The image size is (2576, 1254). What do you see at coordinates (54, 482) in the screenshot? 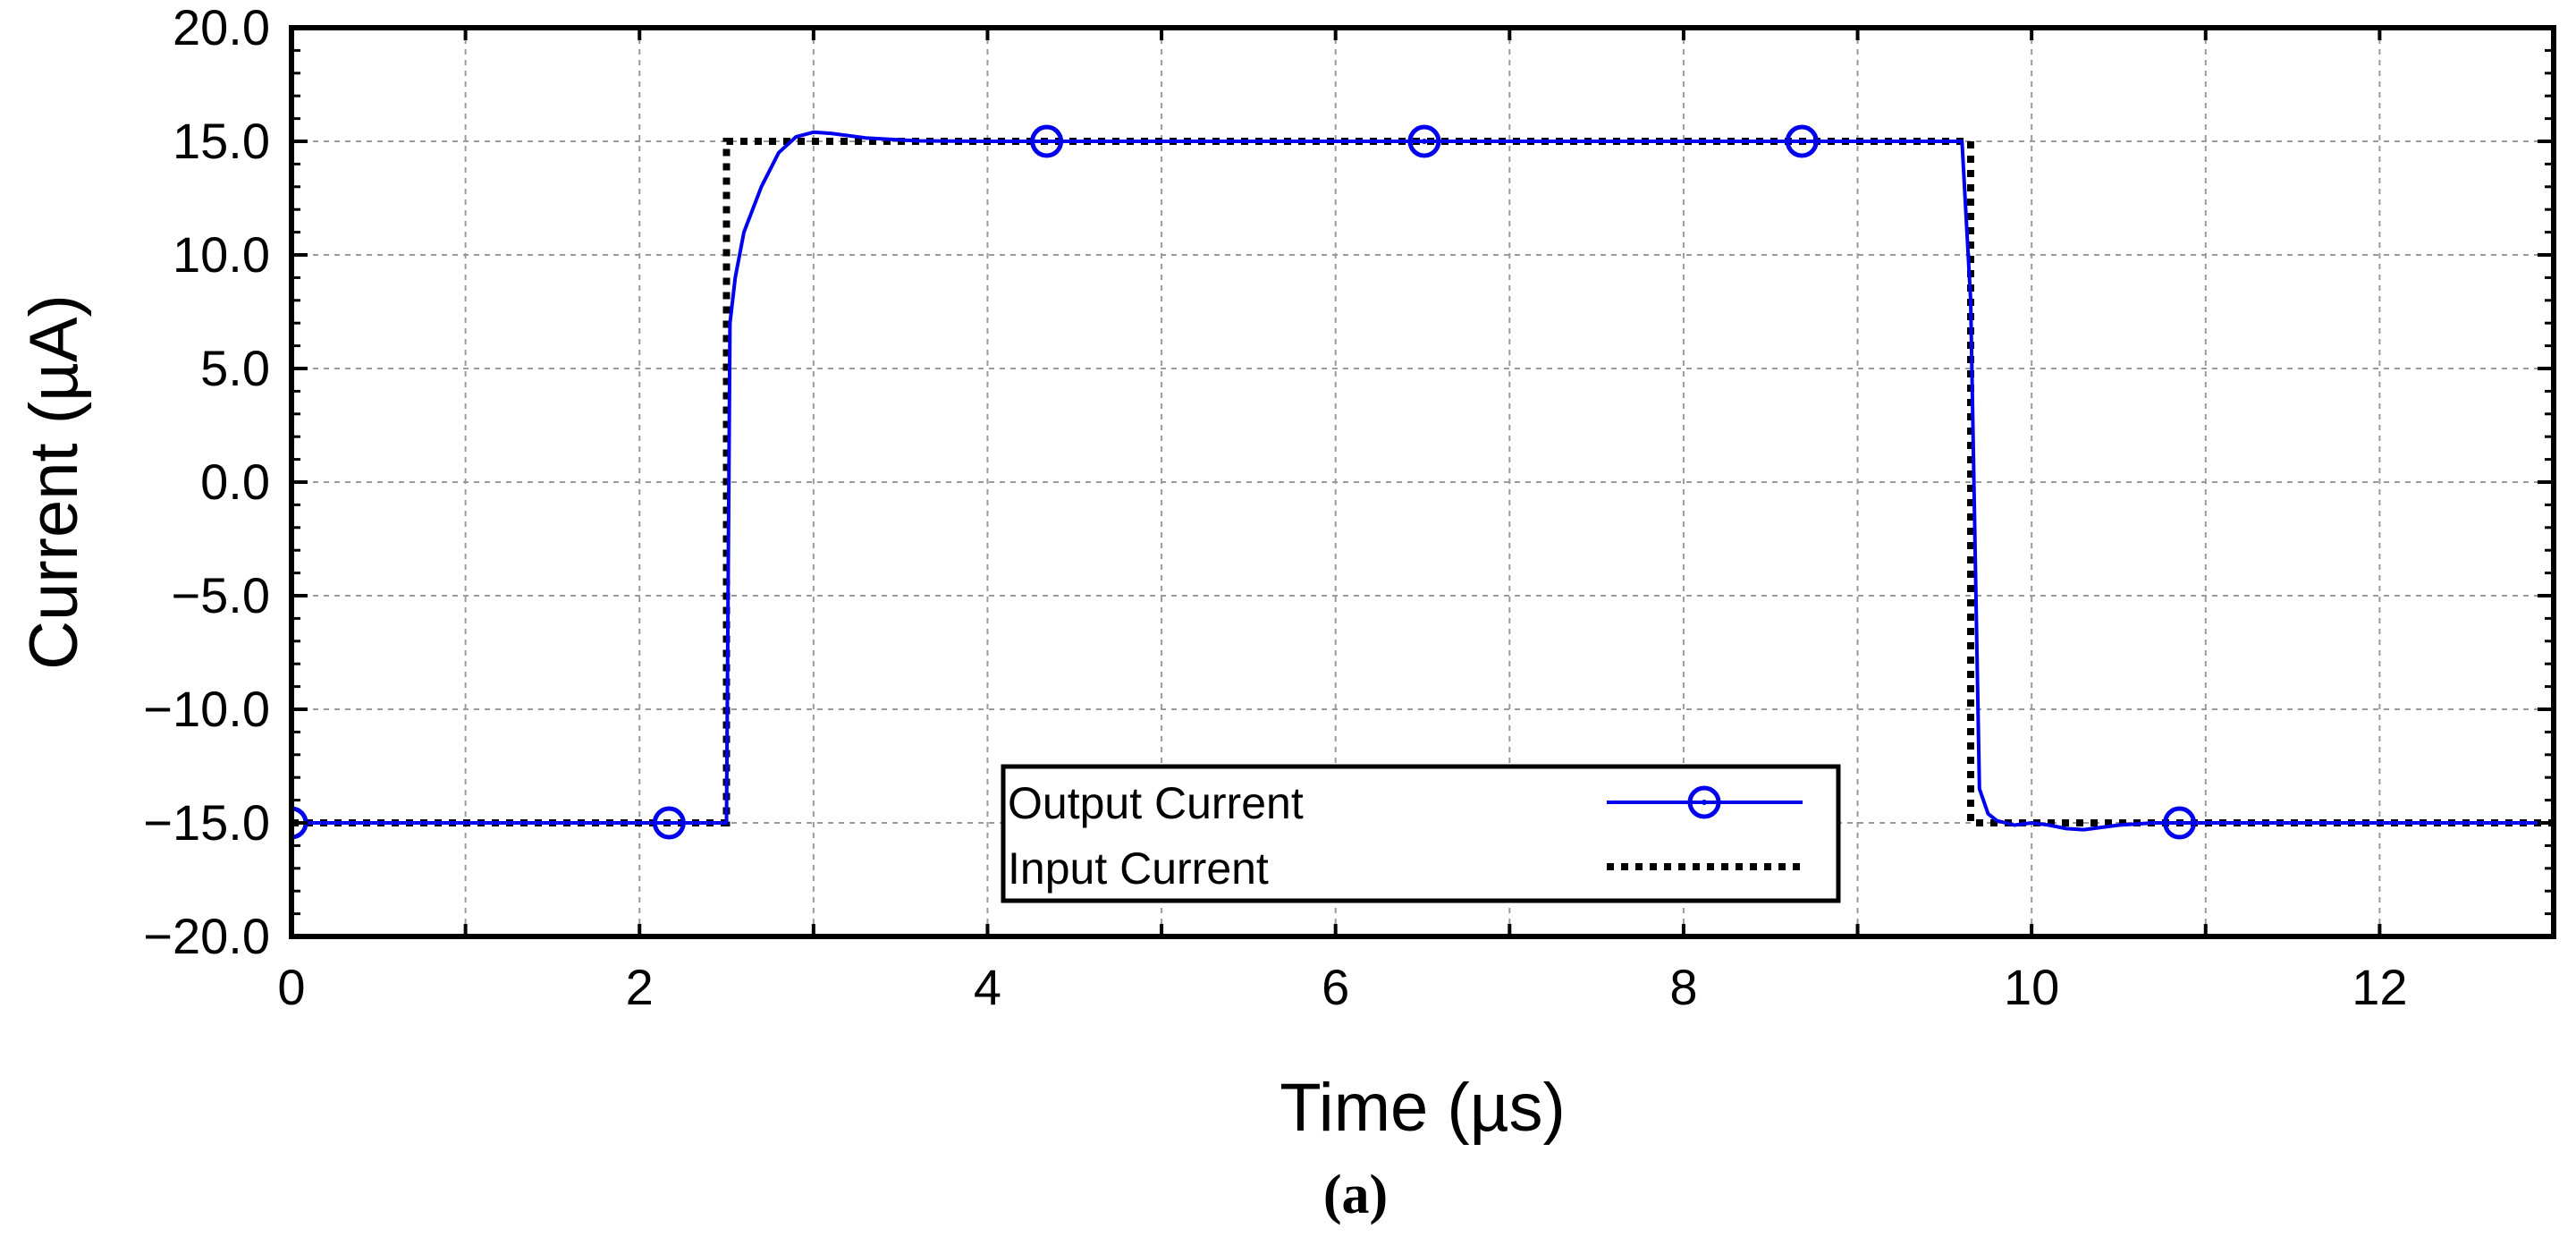
I see `y-axis-title: Current (µA)` at bounding box center [54, 482].